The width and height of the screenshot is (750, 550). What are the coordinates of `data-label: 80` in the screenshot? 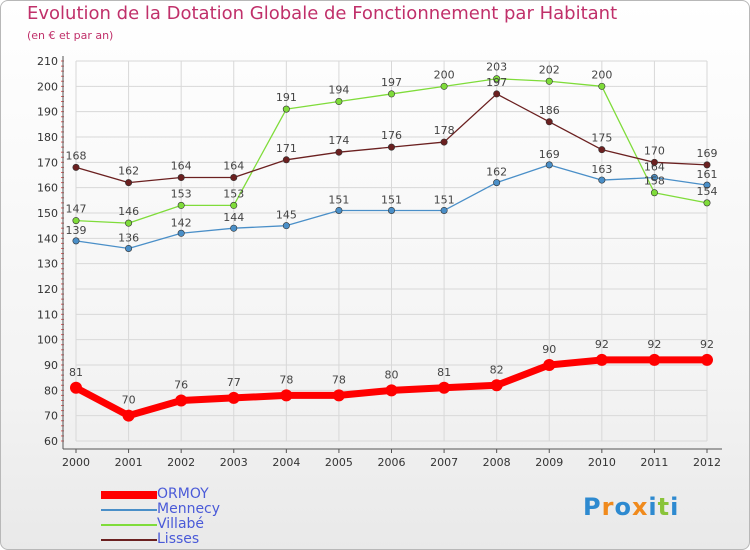 It's located at (392, 374).